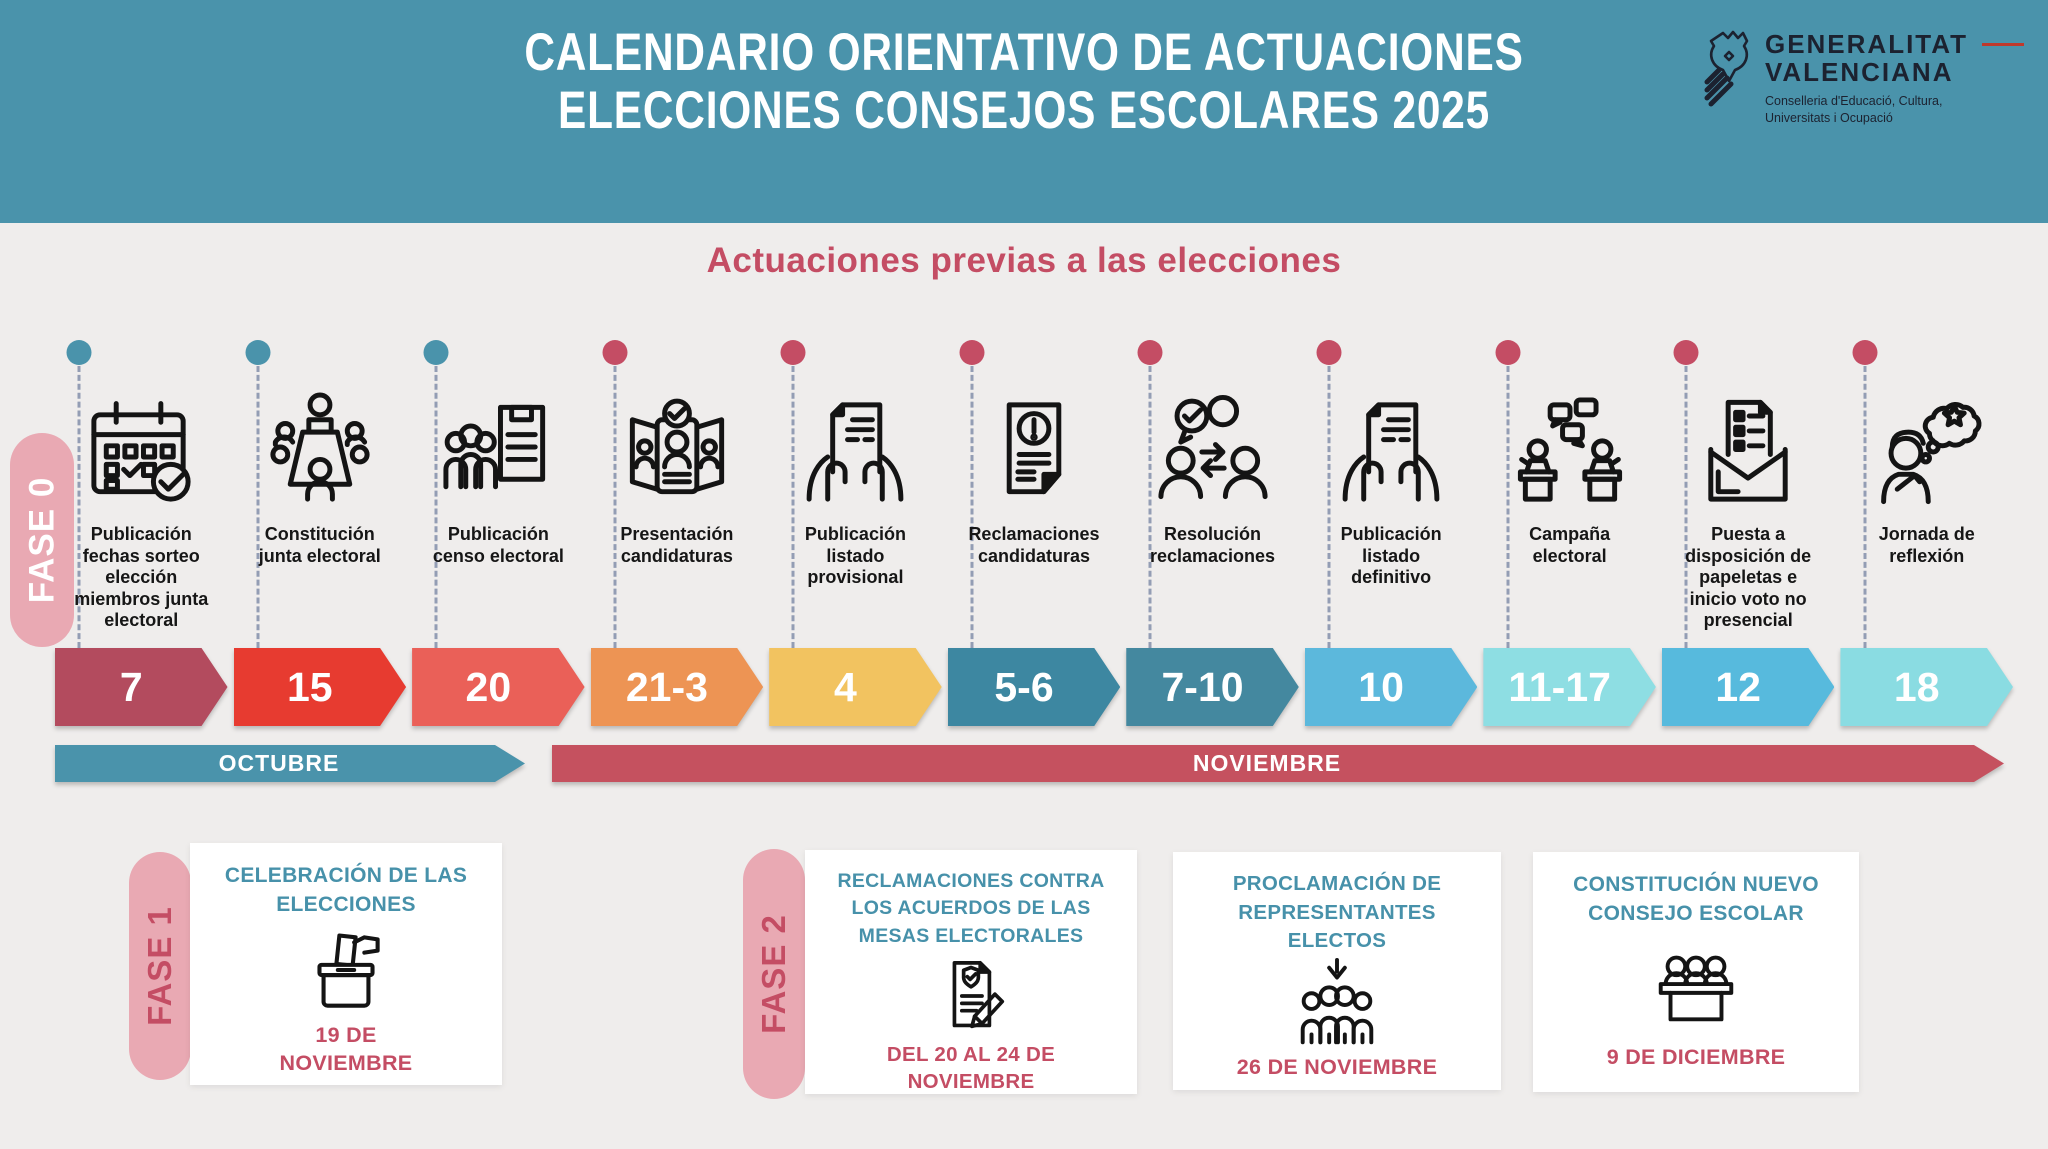 The width and height of the screenshot is (2048, 1149). I want to click on timeline-item-label-text: Publicación listado provisional, so click(855, 556).